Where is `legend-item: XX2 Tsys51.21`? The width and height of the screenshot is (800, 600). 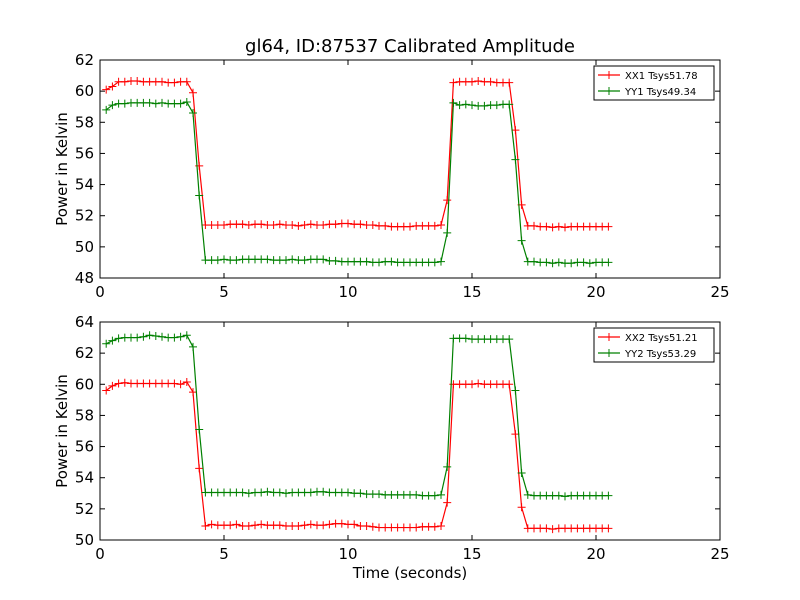
legend-item: XX2 Tsys51.21 is located at coordinates (648, 338).